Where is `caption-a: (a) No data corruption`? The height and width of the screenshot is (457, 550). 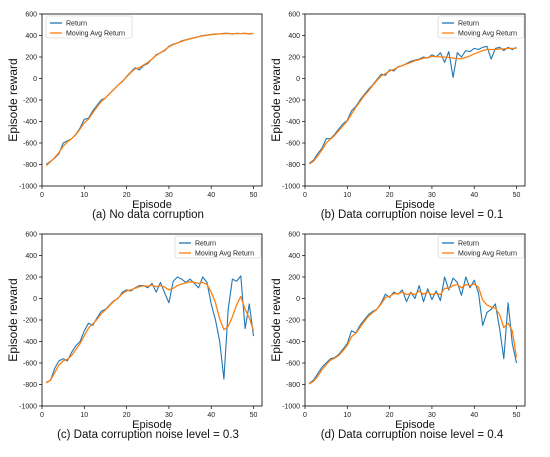 caption-a: (a) No data corruption is located at coordinates (148, 215).